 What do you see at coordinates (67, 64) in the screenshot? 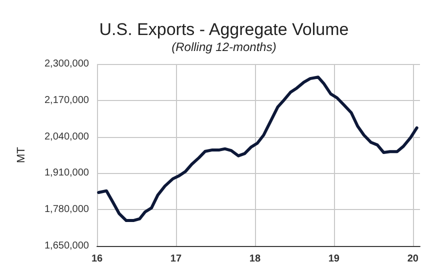
I see `y-tick-label: 2,300,000` at bounding box center [67, 64].